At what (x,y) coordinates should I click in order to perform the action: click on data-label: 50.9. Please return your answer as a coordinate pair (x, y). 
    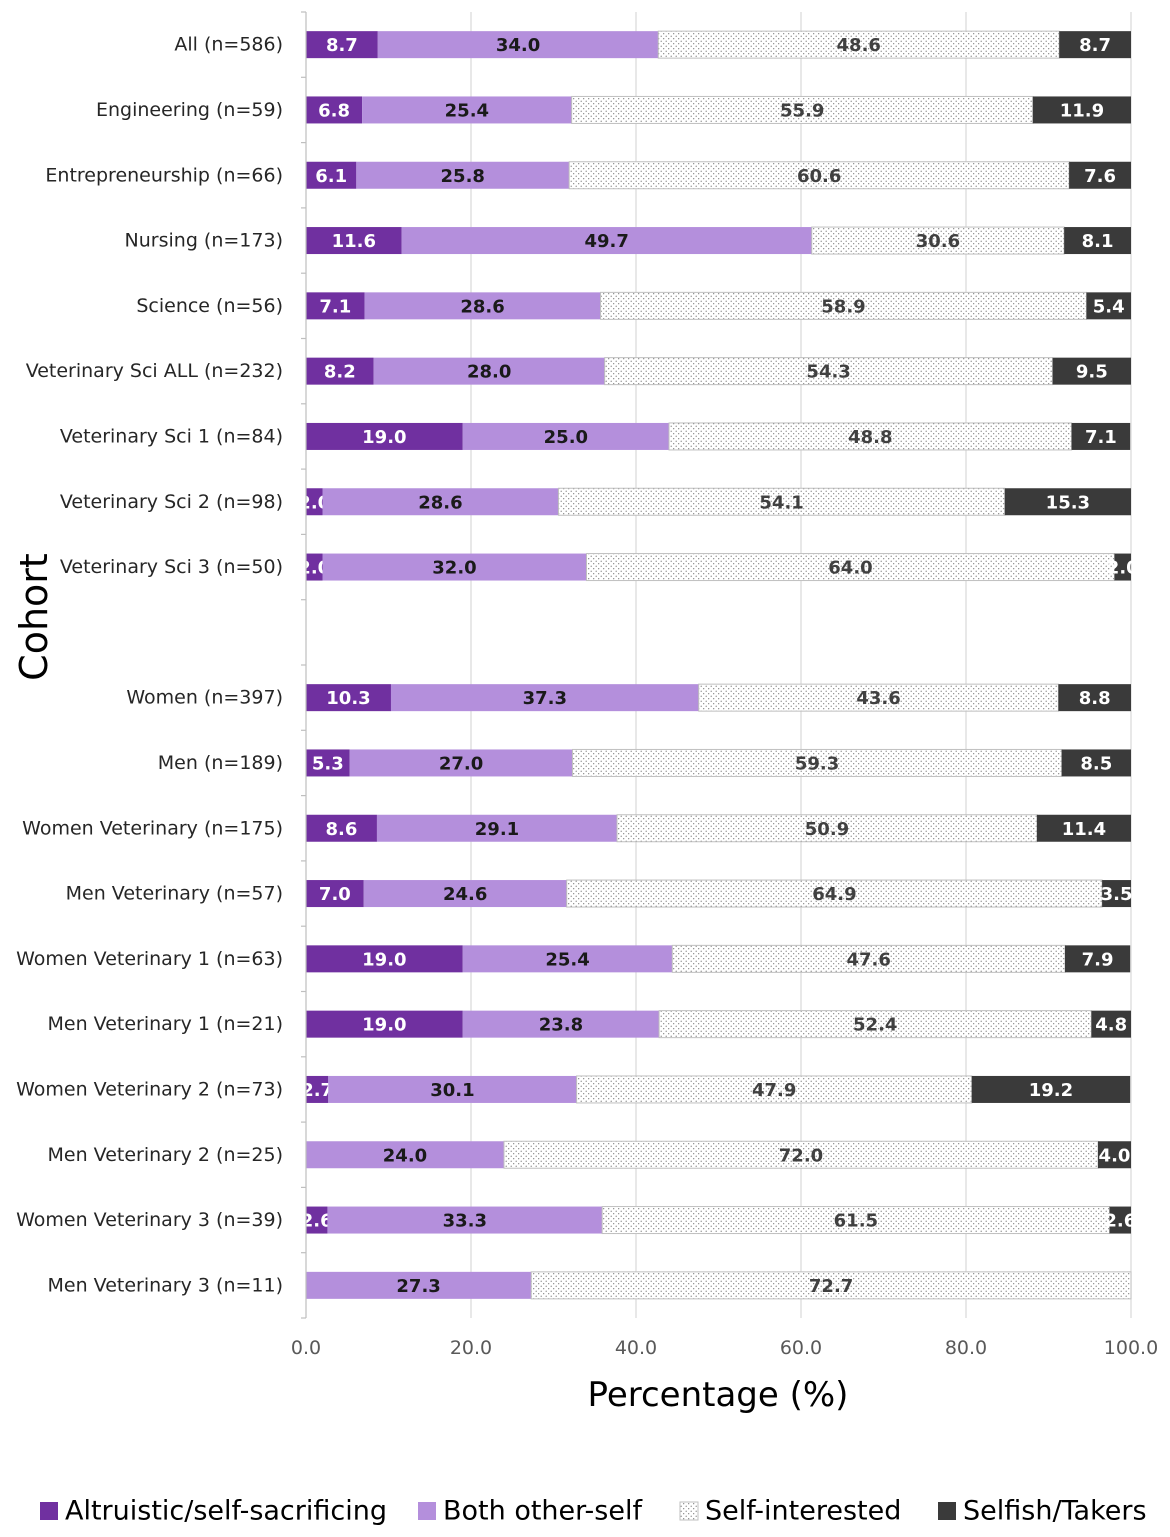
    Looking at the image, I should click on (827, 829).